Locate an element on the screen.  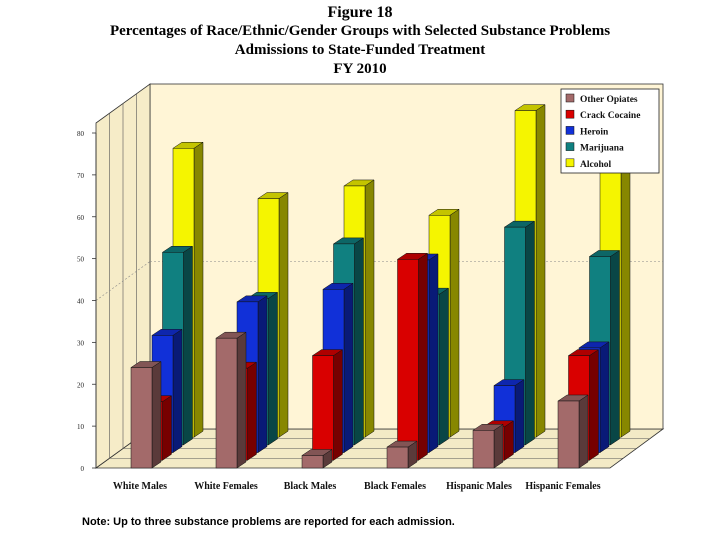
legend-label: Crack Cocaine is located at coordinates (610, 116).